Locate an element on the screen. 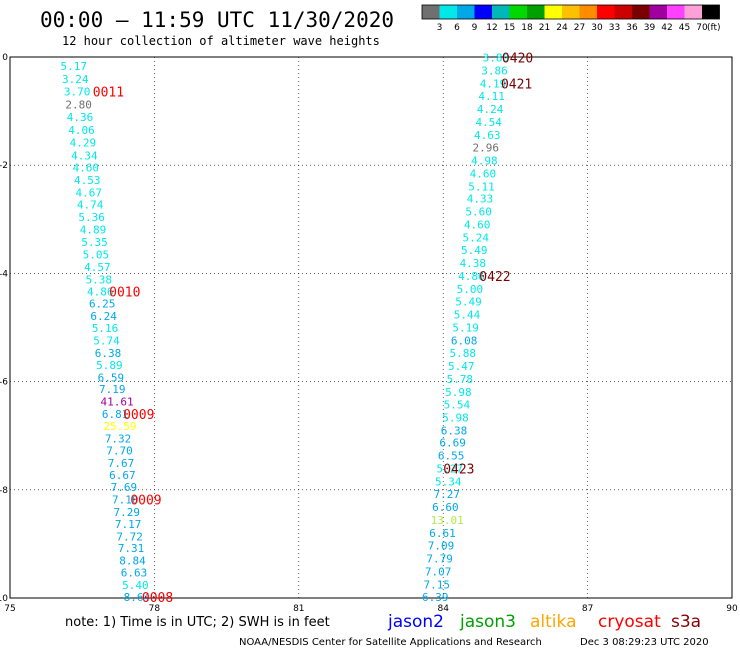 This screenshot has height=650, width=740. wave-height-point: 5.78 is located at coordinates (460, 379).